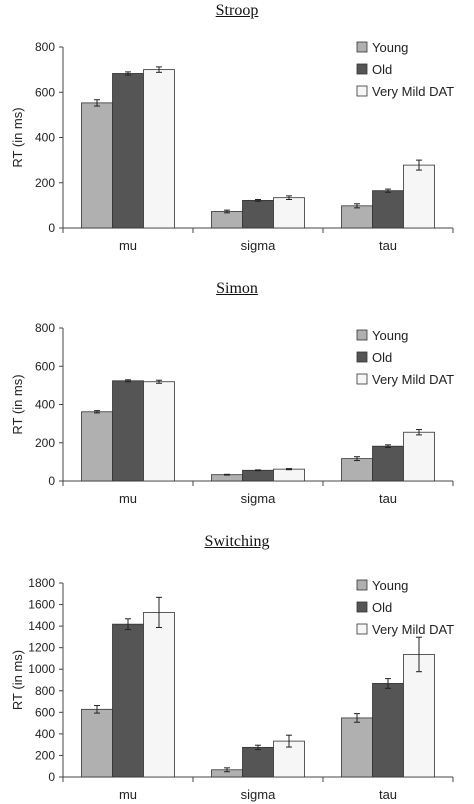 The width and height of the screenshot is (474, 804). Describe the element at coordinates (41, 583) in the screenshot. I see `y-tick-label: 1800` at that location.